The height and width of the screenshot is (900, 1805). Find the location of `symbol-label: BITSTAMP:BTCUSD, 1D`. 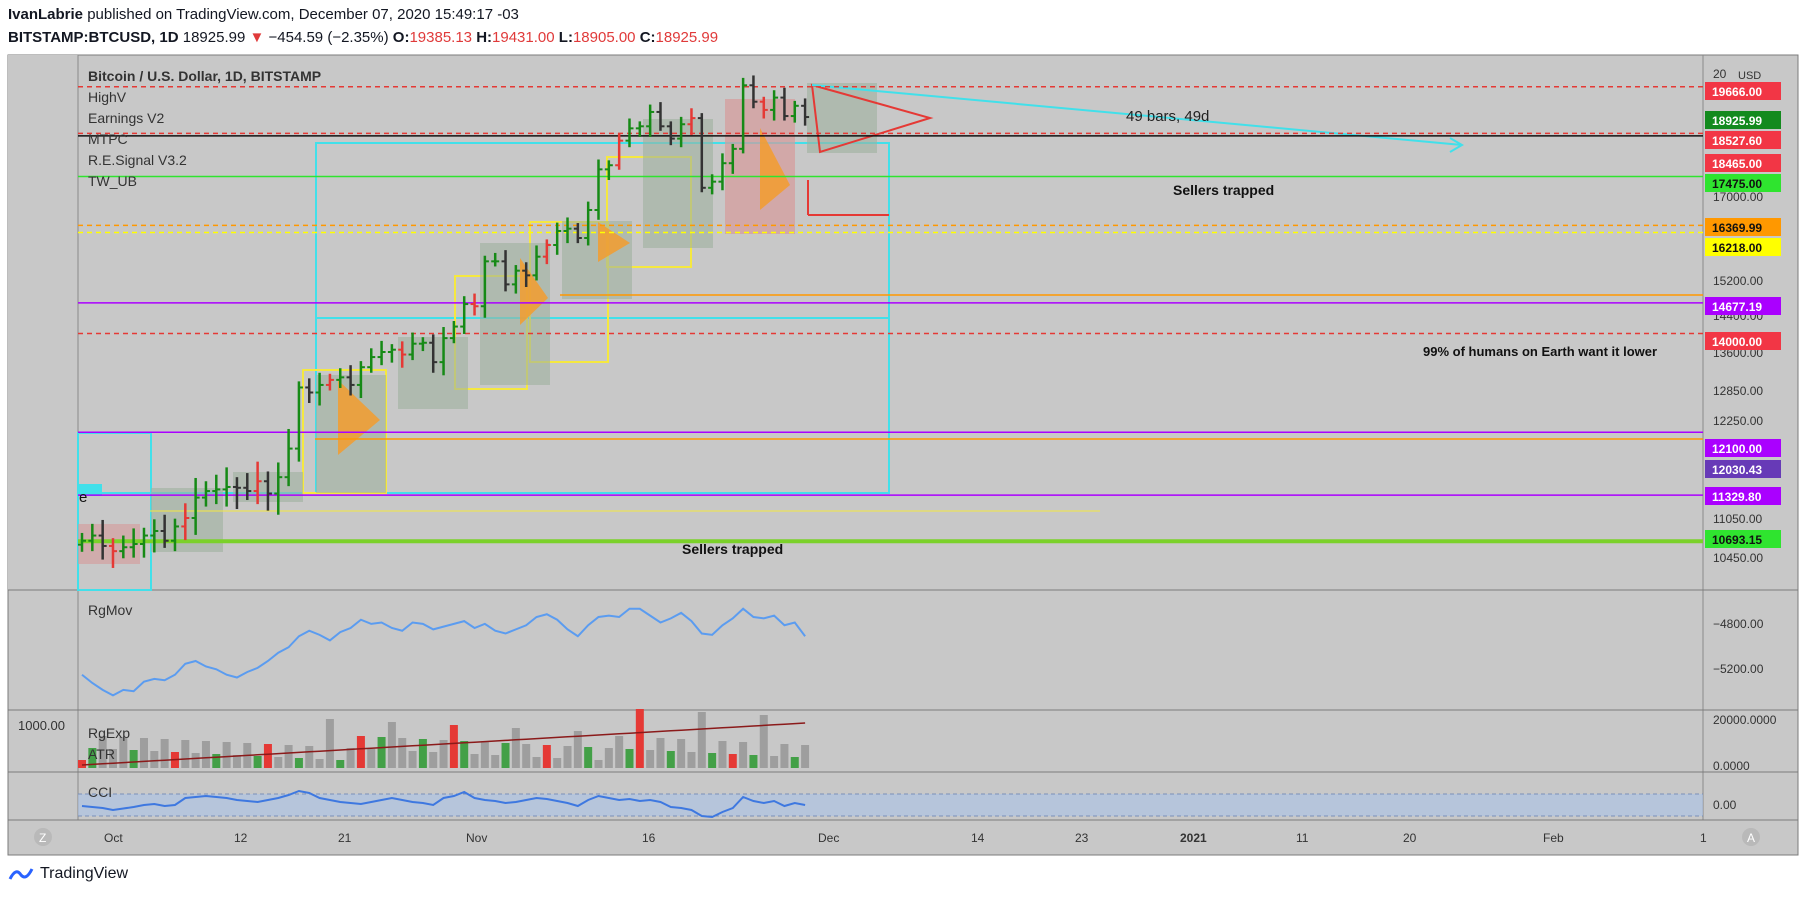

symbol-label: BITSTAMP:BTCUSD, 1D is located at coordinates (93, 37).